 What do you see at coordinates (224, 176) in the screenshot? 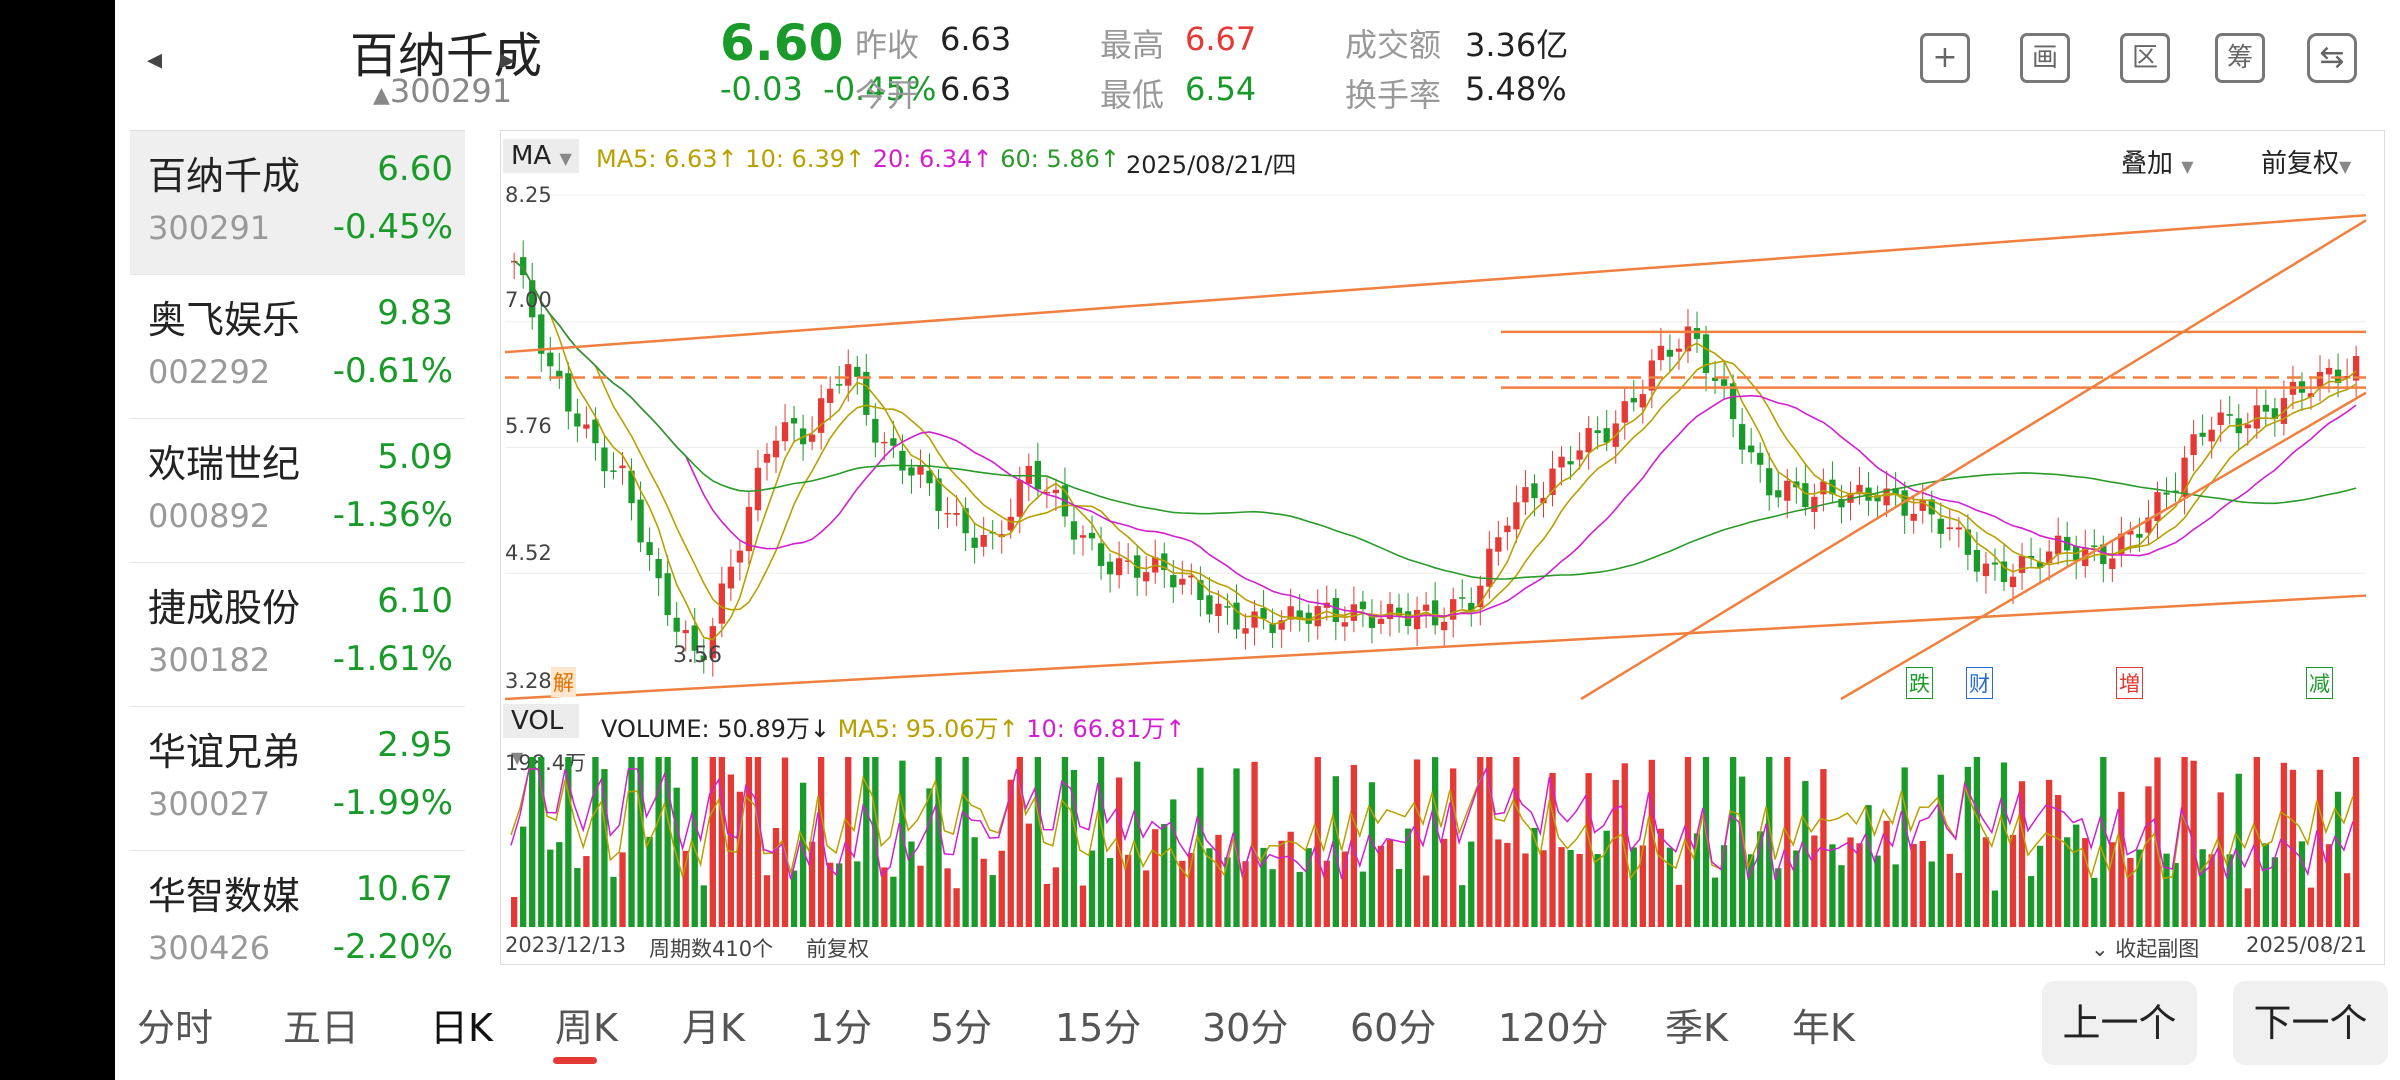
I see `stock-list-name: 百纳千成` at bounding box center [224, 176].